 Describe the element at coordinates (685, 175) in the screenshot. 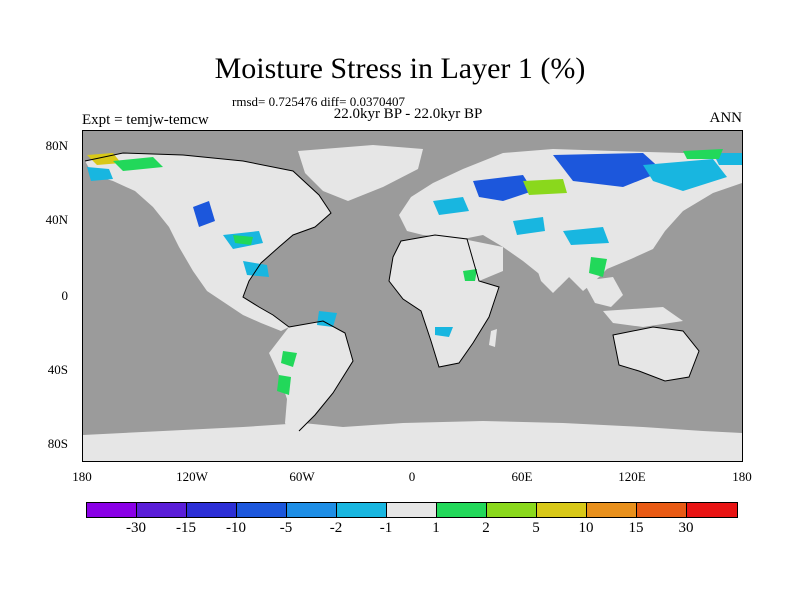

I see `patch-eurasia-cyan` at that location.